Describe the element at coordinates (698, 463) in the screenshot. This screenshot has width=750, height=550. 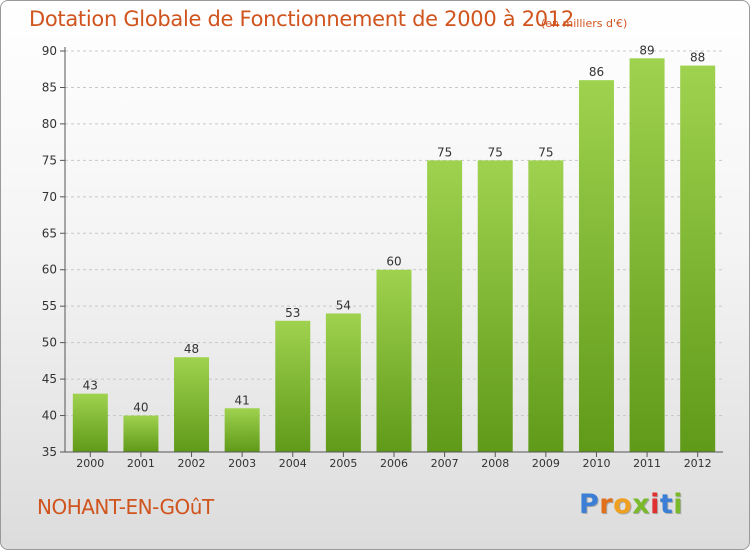
I see `x-tick-label: 2012` at that location.